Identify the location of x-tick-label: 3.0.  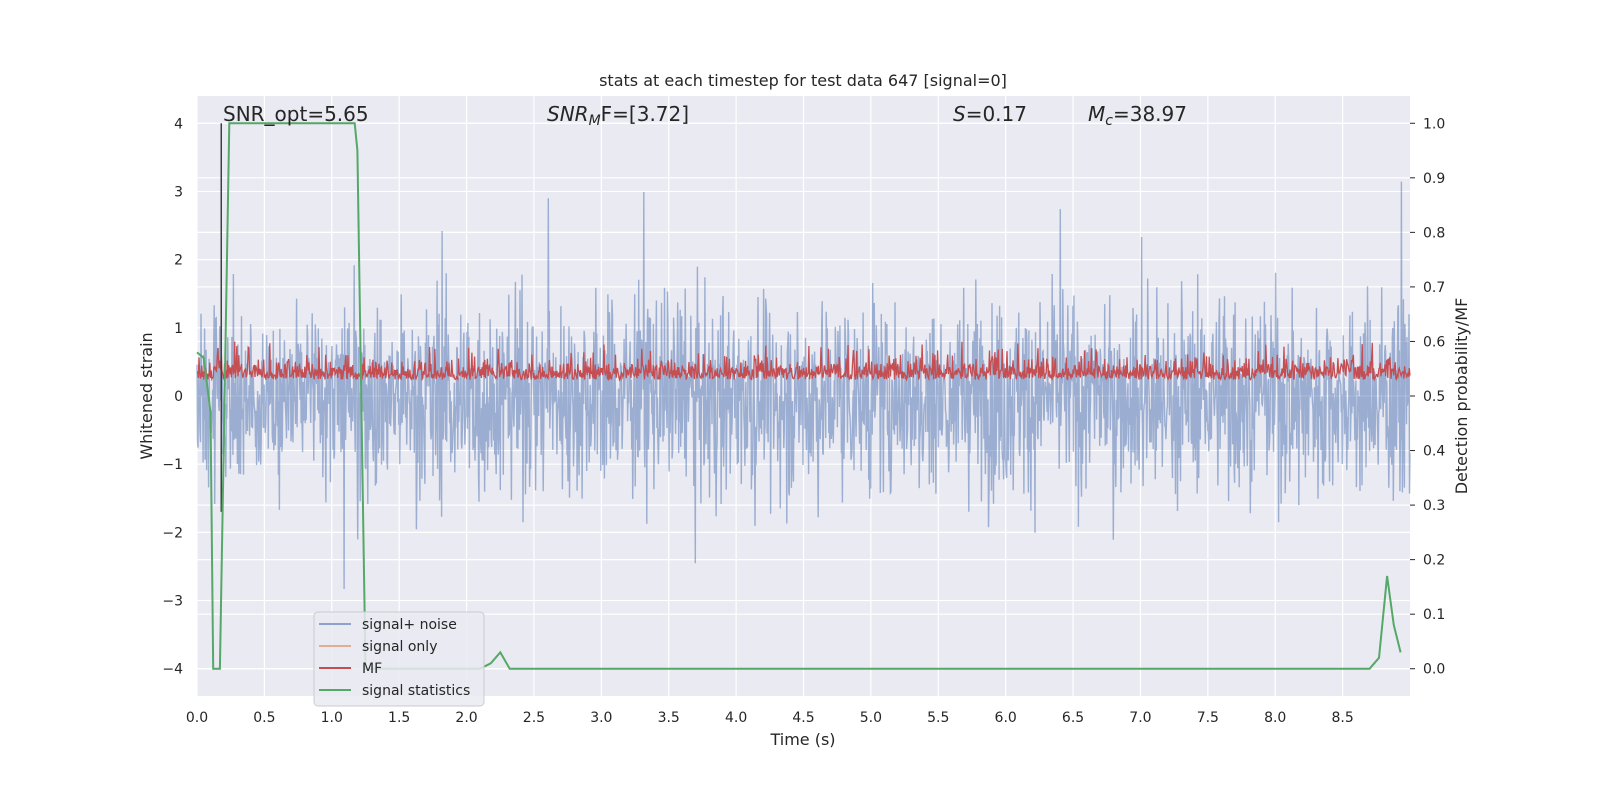
(601, 718).